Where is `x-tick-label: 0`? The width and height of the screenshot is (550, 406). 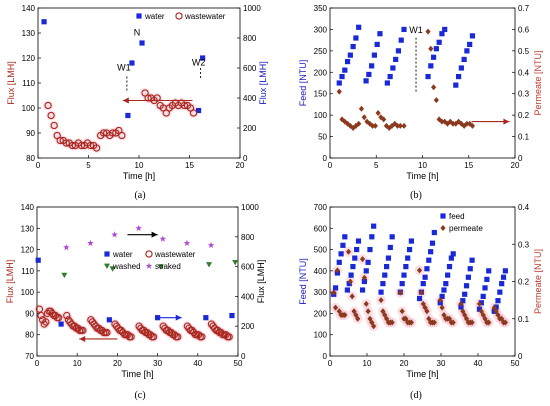
x-tick-label: 0 is located at coordinates (38, 165).